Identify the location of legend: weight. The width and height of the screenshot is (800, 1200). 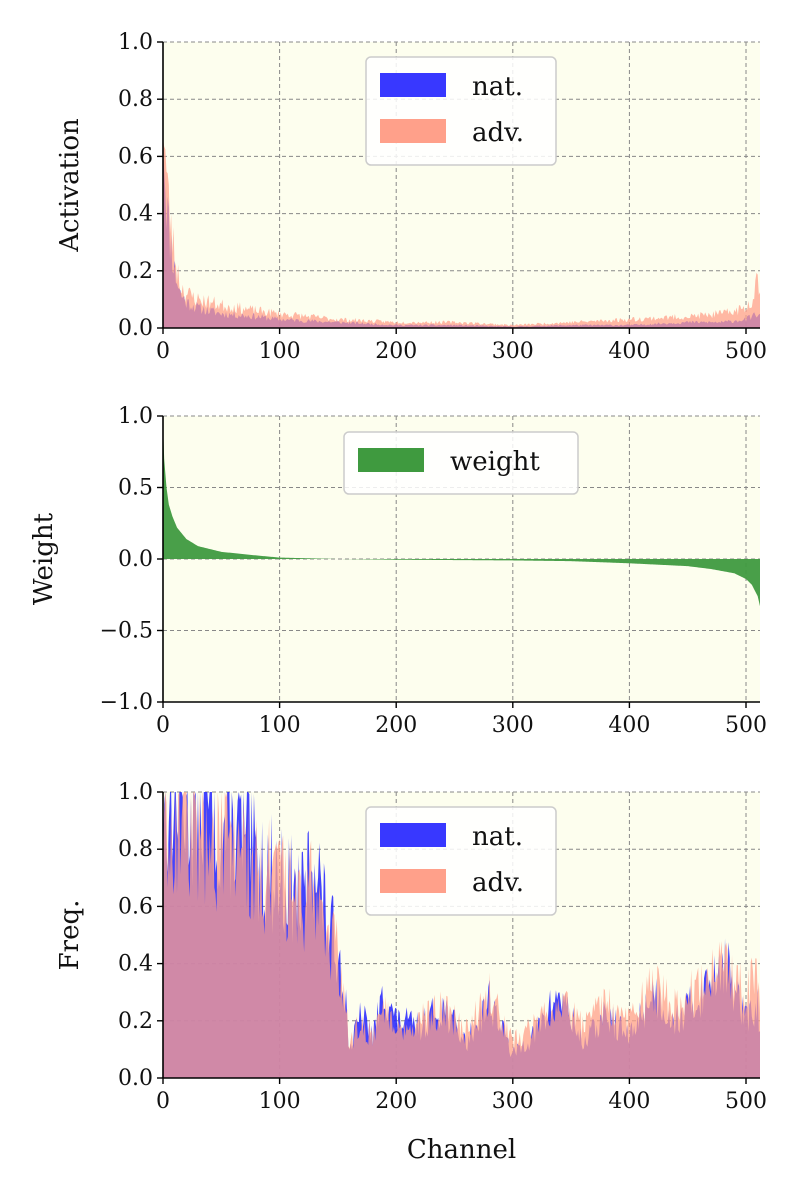
(461, 463).